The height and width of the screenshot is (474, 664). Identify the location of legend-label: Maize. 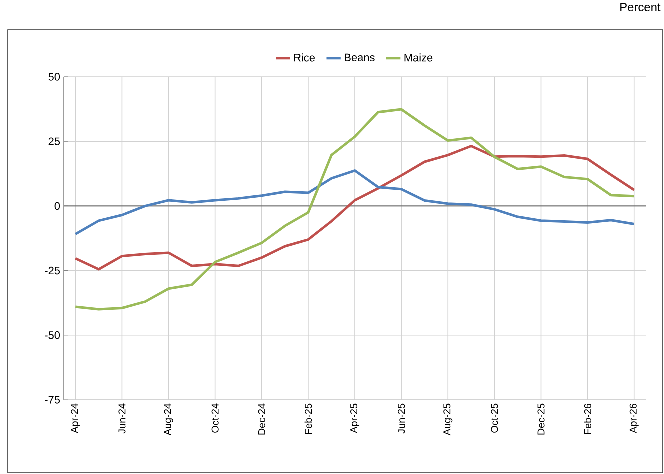
(418, 58).